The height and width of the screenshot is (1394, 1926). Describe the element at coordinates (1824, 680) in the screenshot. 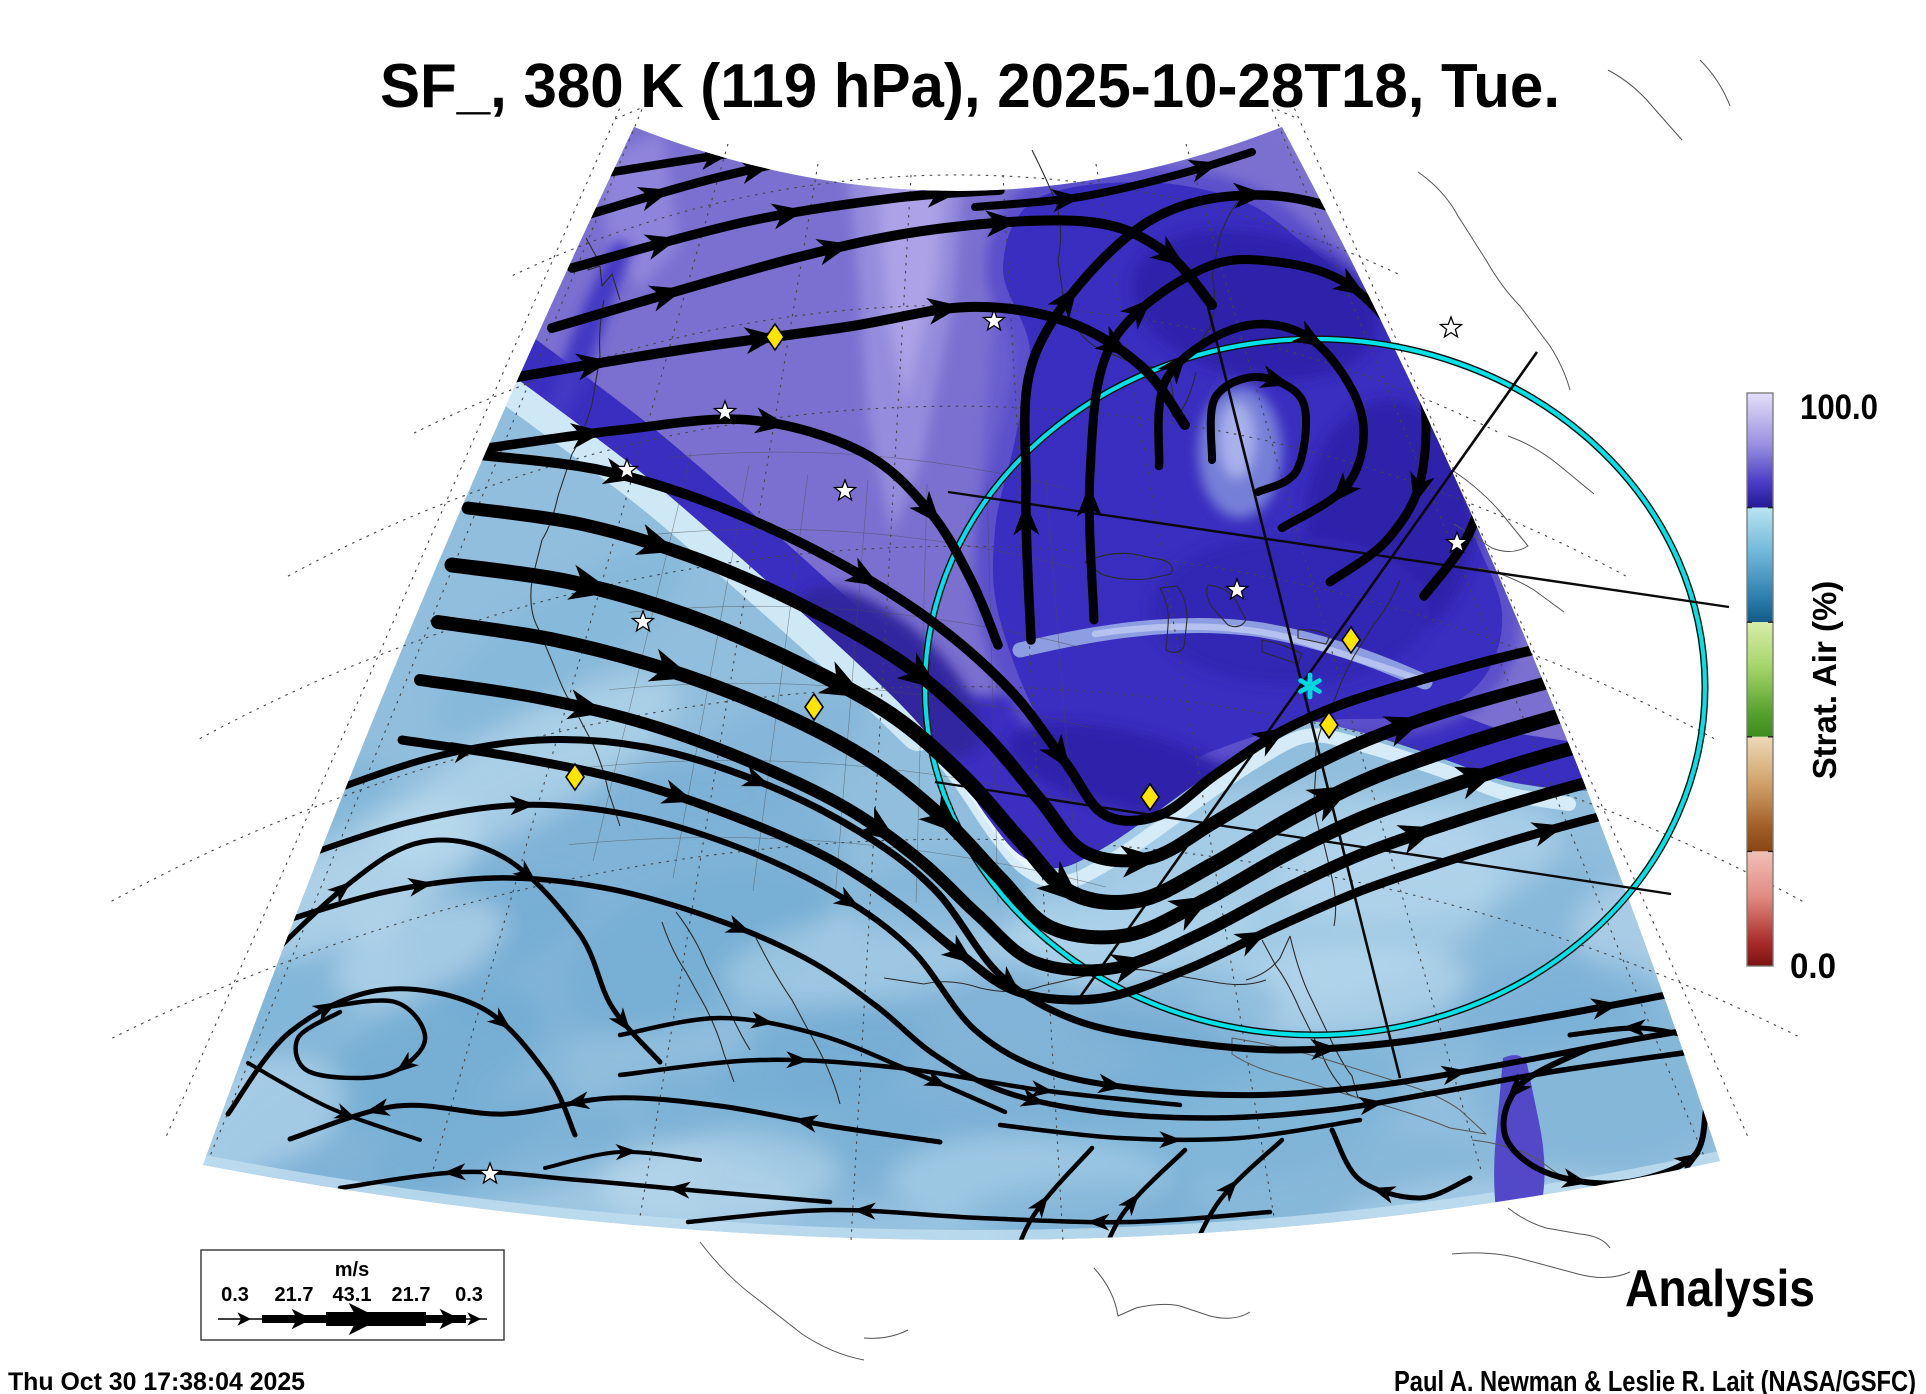

I see `svg-text: Strat. Air (%)` at that location.